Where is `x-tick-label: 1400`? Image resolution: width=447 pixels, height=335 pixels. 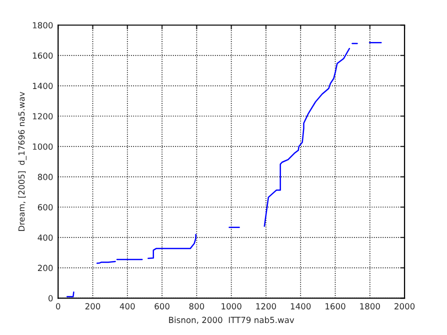 x-tick-label: 1400 is located at coordinates (300, 306).